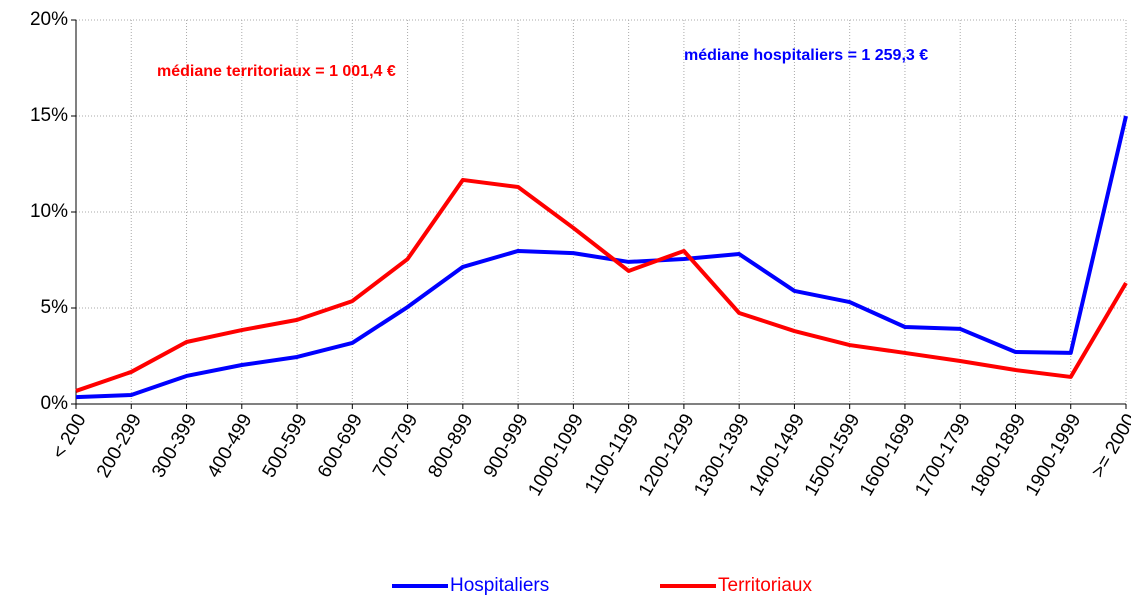  Describe the element at coordinates (395, 446) in the screenshot. I see `x-tick-label: 700-799` at that location.